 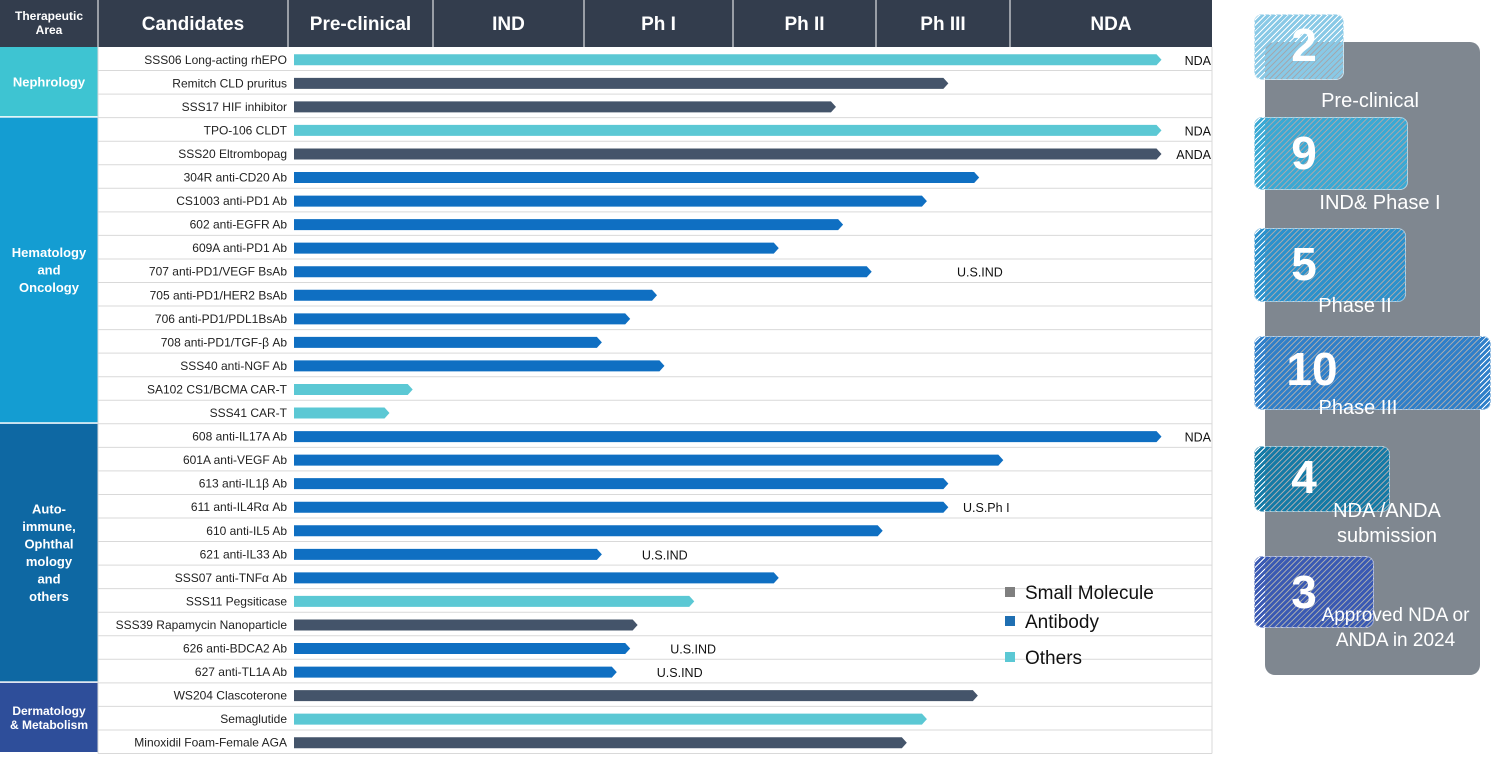 What do you see at coordinates (221, 319) in the screenshot?
I see `candidate-label: 706 anti-PD1/PDL1BsAb` at bounding box center [221, 319].